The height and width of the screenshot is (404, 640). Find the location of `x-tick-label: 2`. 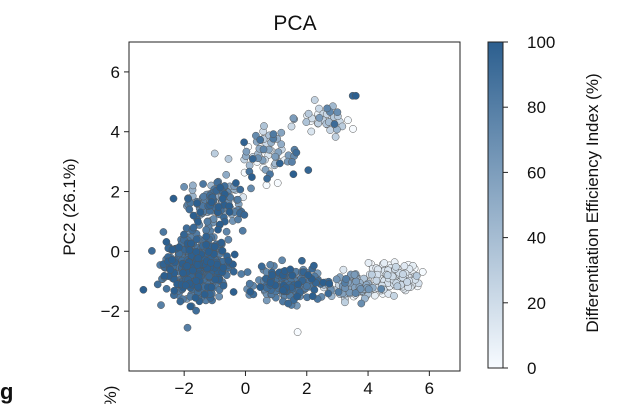

x-tick-label: 2 is located at coordinates (306, 388).